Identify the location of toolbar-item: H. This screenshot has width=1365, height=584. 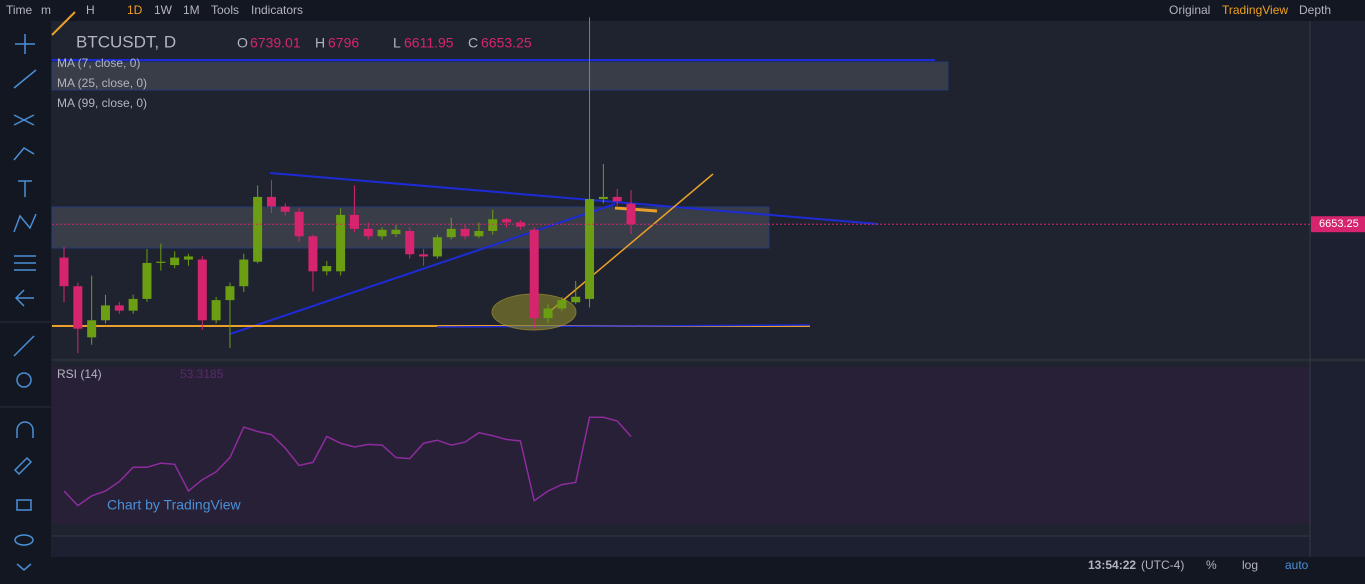
(90, 10).